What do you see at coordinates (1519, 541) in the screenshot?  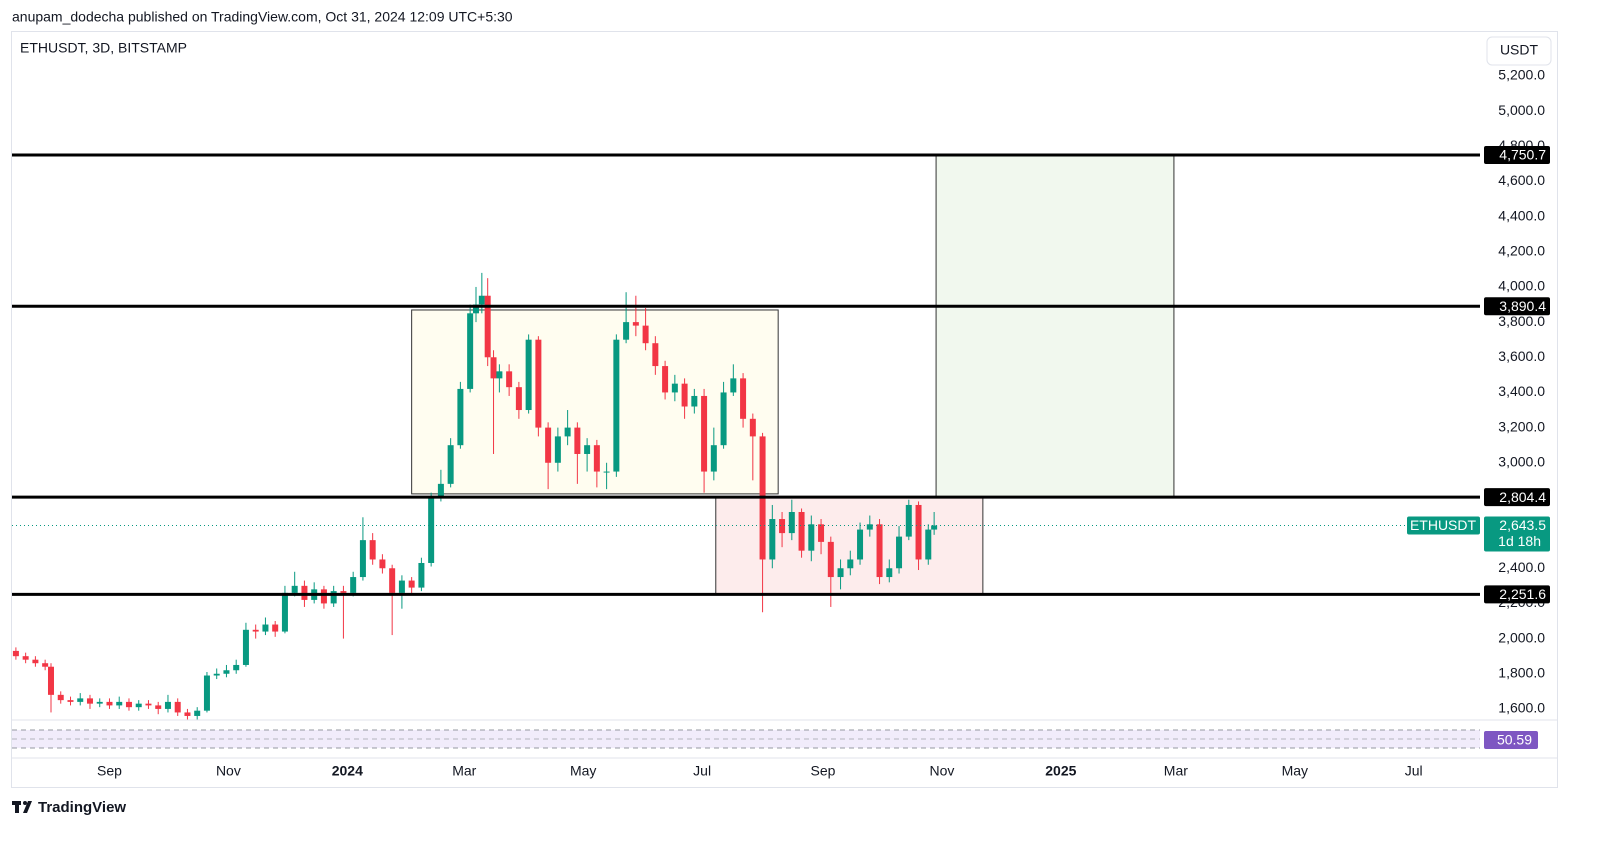 I see `countdown: 1d 18h` at bounding box center [1519, 541].